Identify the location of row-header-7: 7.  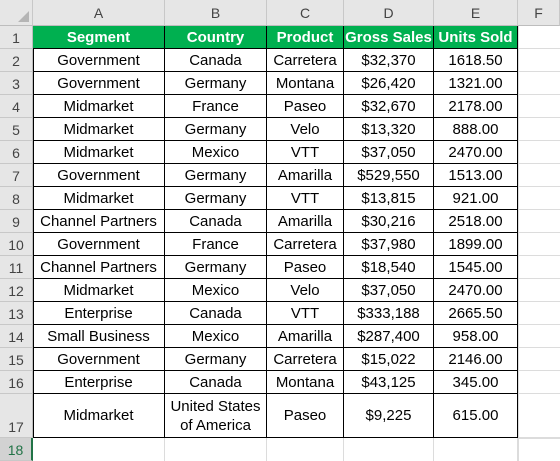
(16, 175).